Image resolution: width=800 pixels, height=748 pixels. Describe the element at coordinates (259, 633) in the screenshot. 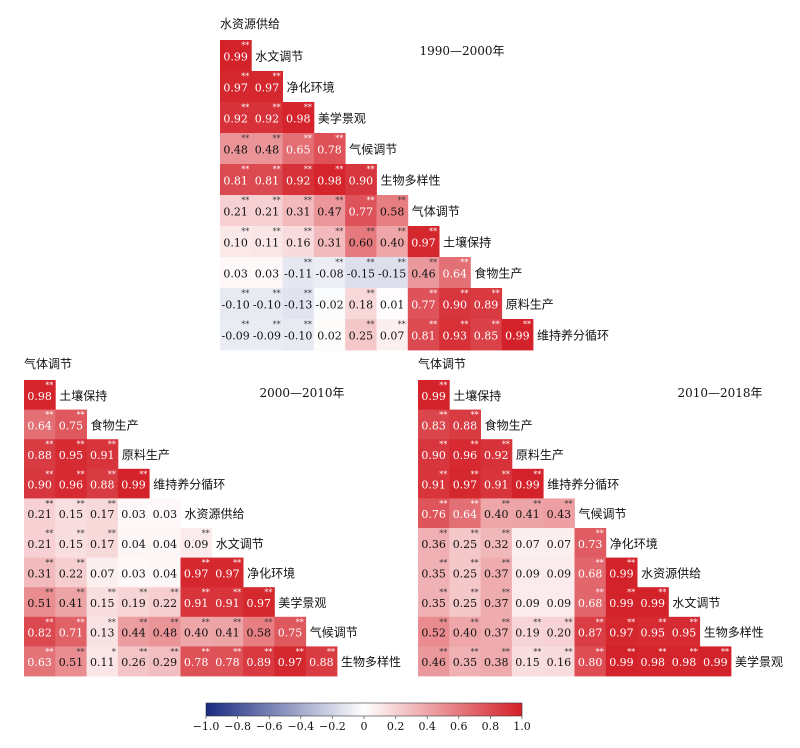

I see `cell-value: 0.58` at that location.